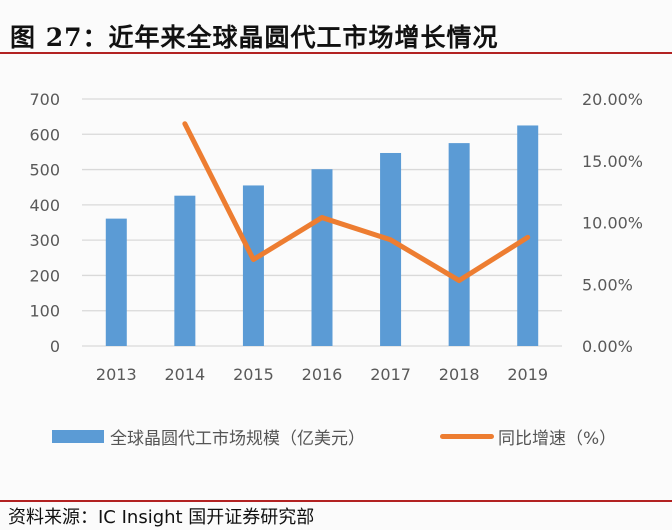 The width and height of the screenshot is (672, 530). What do you see at coordinates (557, 439) in the screenshot?
I see `legend-label-growth: 同比增速（%）` at bounding box center [557, 439].